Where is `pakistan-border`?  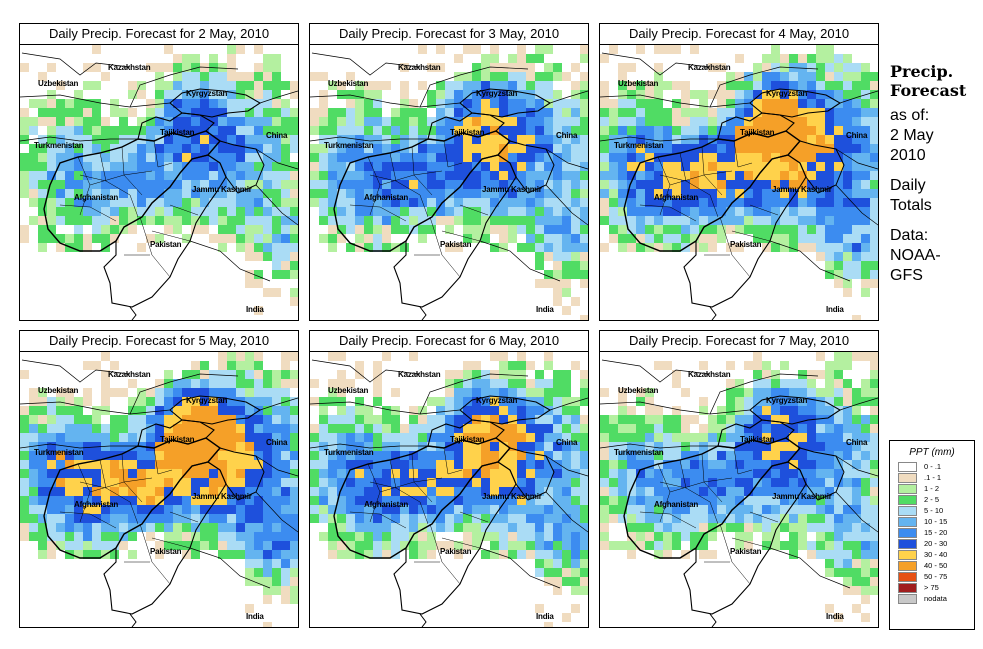
pakistan-border is located at coordinates (455, 231).